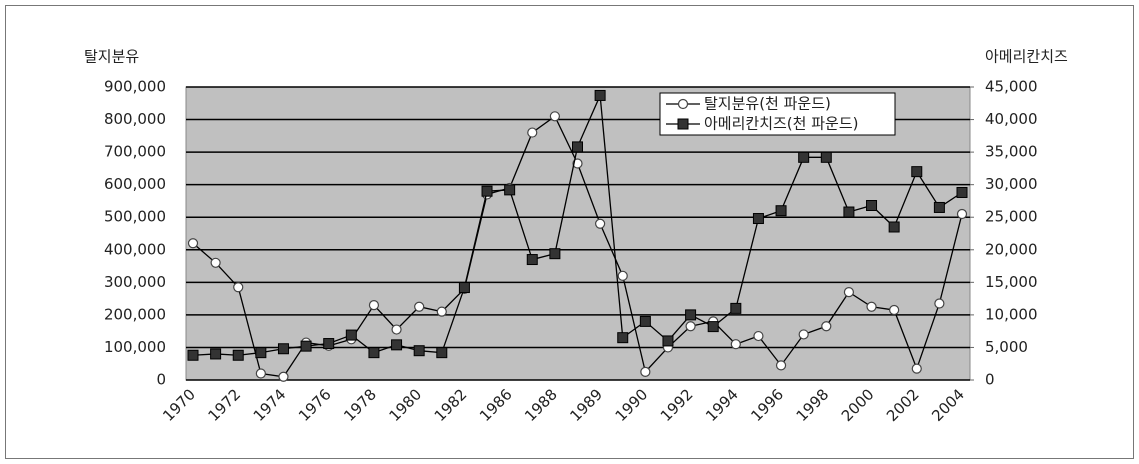 The image size is (1139, 464). I want to click on y2-tick-label: 10,000, so click(1011, 314).